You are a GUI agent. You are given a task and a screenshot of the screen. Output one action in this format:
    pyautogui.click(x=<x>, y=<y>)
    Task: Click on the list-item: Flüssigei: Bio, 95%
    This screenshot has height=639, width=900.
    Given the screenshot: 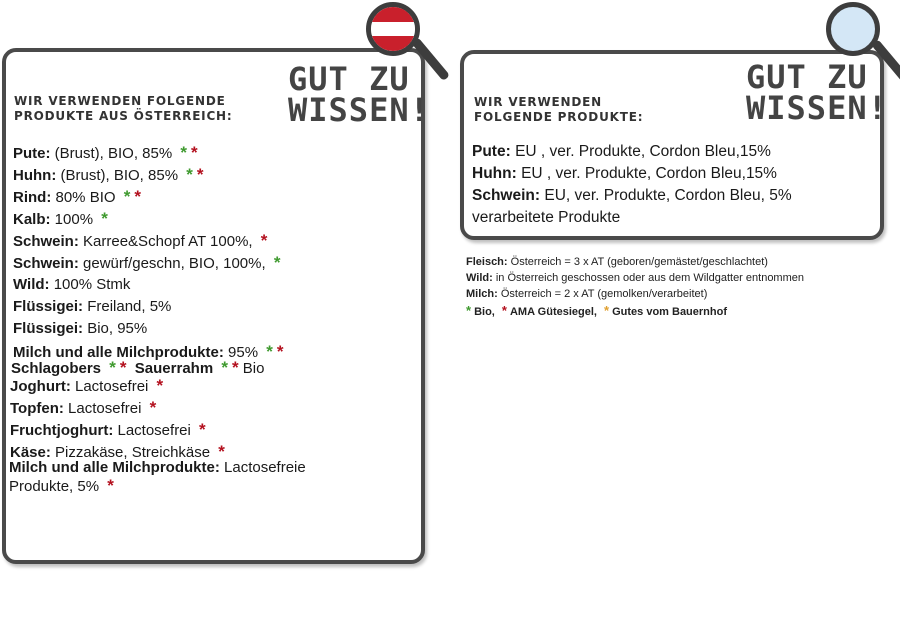 What is the action you would take?
    pyautogui.click(x=80, y=328)
    